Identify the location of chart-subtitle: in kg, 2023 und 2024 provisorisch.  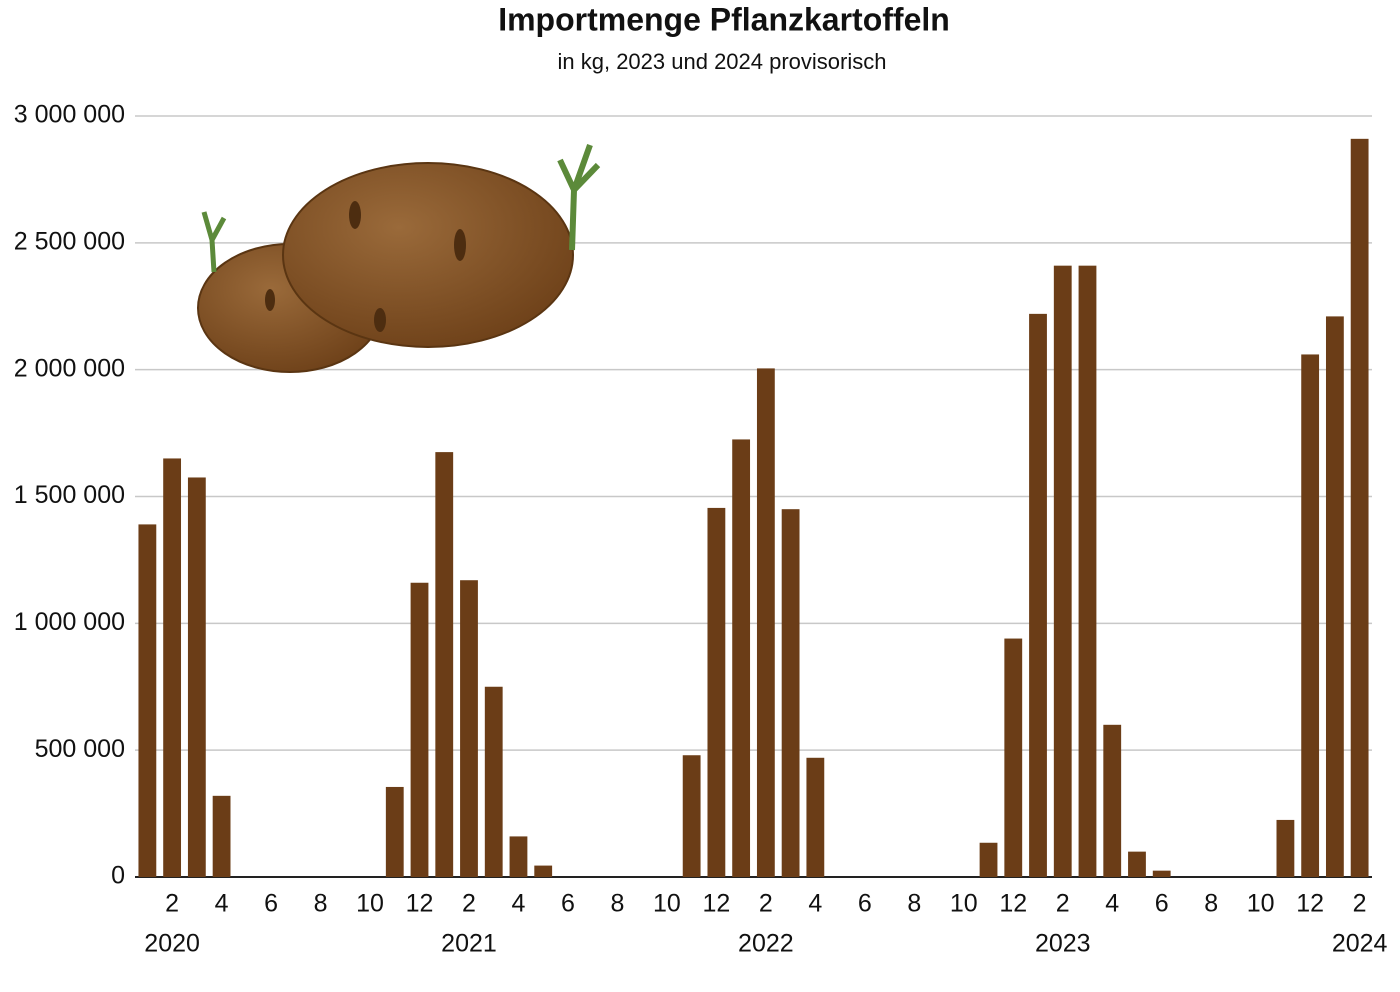
(722, 61).